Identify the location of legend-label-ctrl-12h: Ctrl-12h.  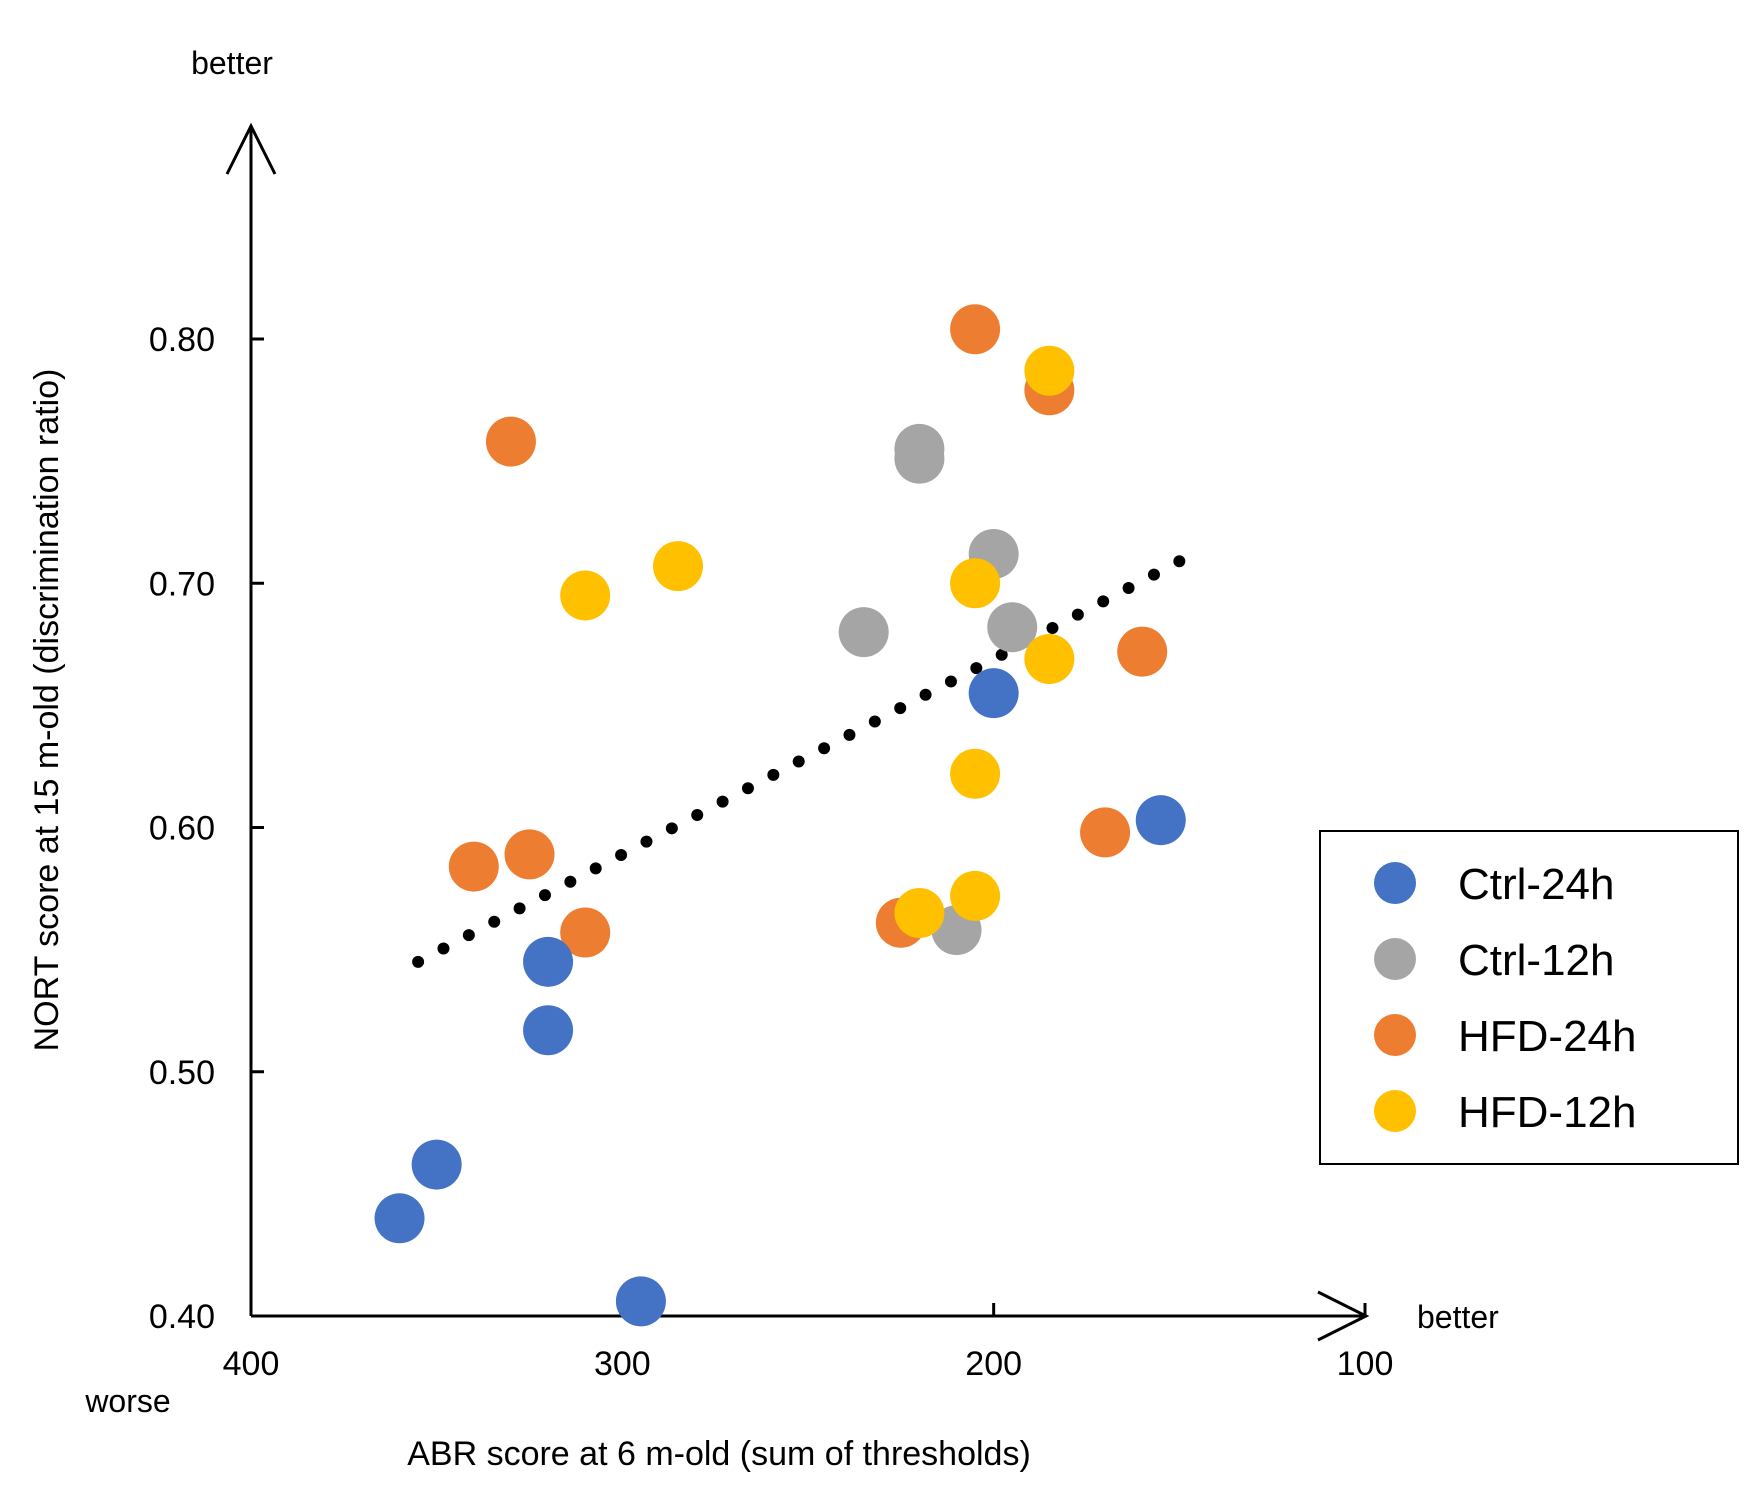
(1536, 960).